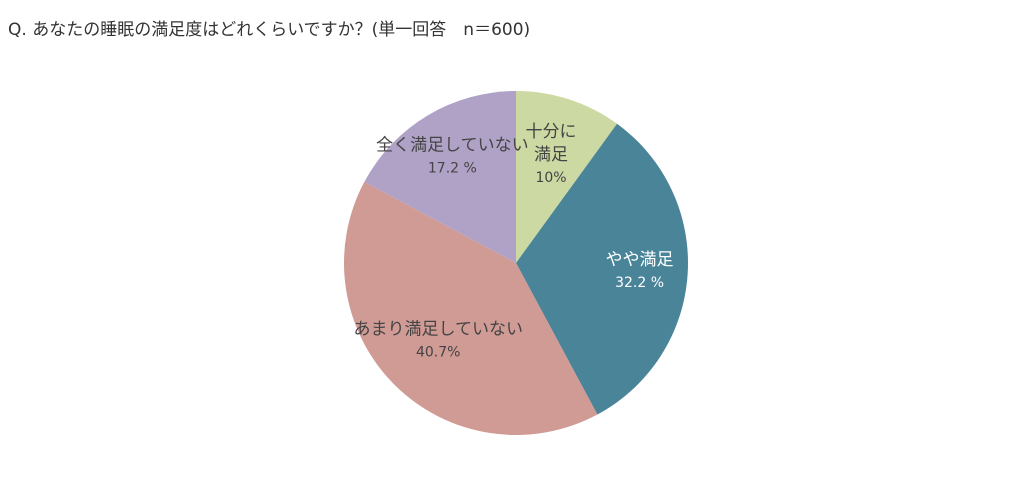  What do you see at coordinates (551, 143) in the screenshot?
I see `slice-label: 十分に満足` at bounding box center [551, 143].